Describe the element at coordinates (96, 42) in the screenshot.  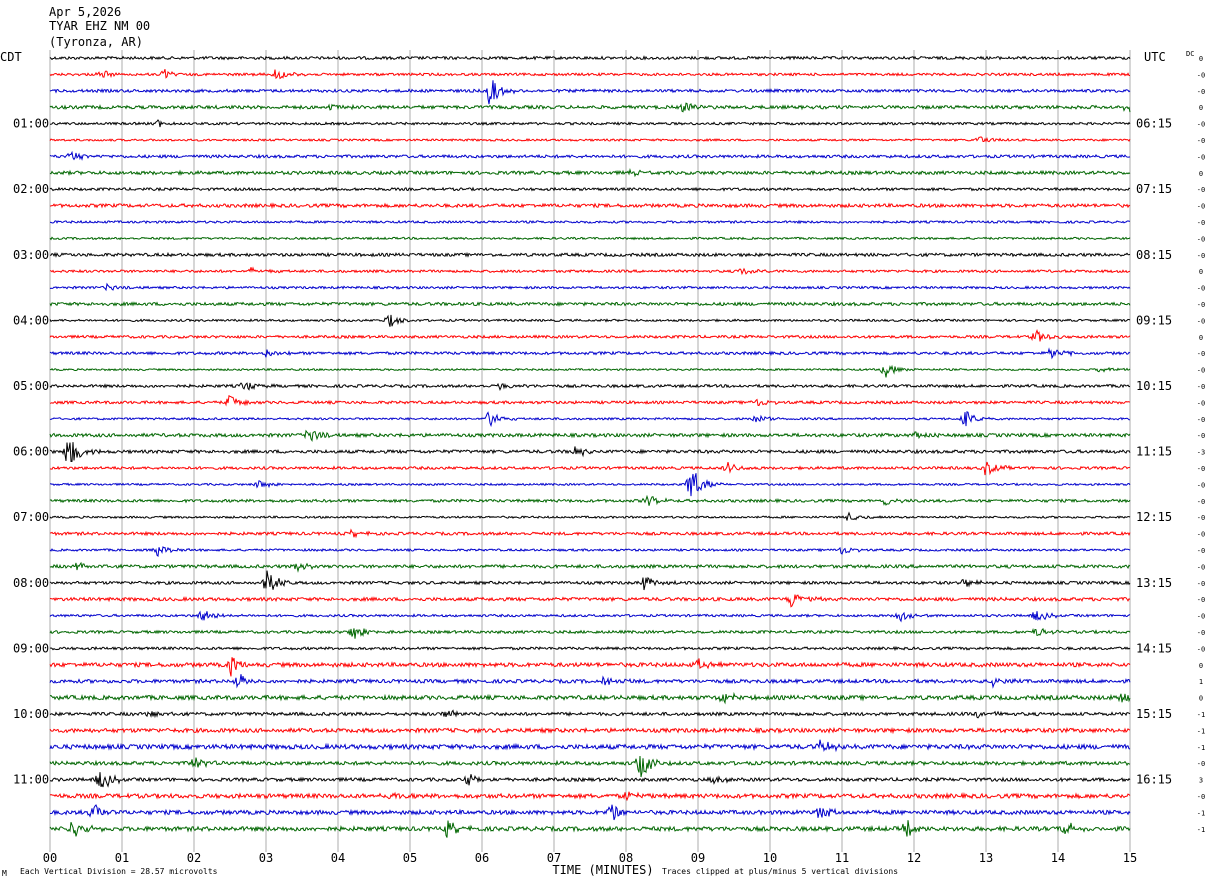
I see `header-location: (Tyronza, AR)` at that location.